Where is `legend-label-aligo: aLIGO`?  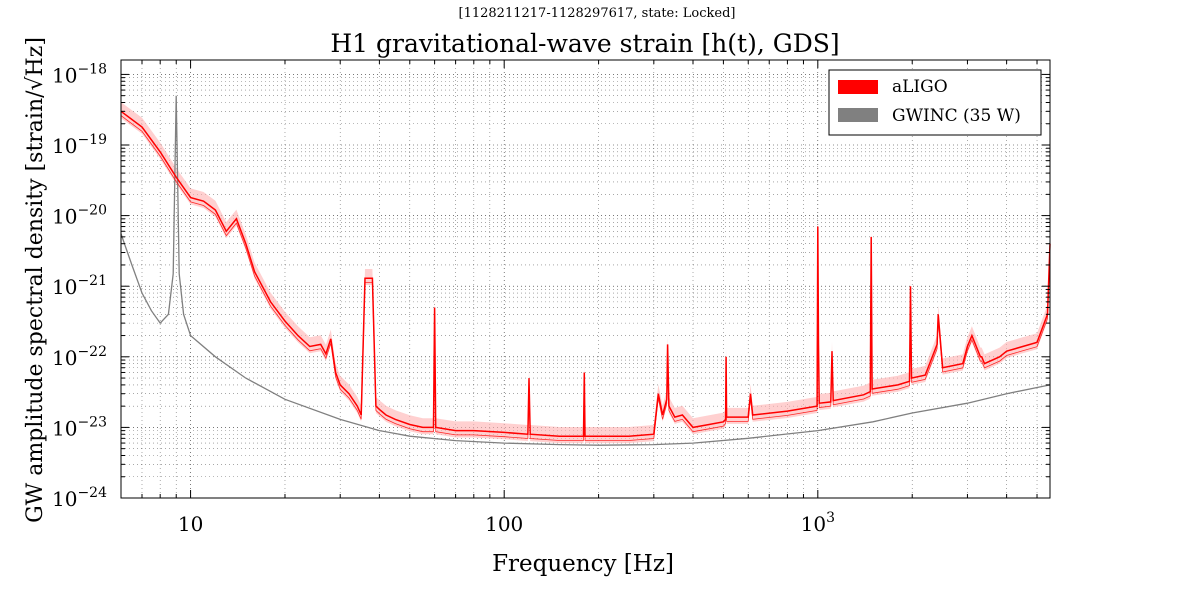
legend-label-aligo: aLIGO is located at coordinates (920, 87).